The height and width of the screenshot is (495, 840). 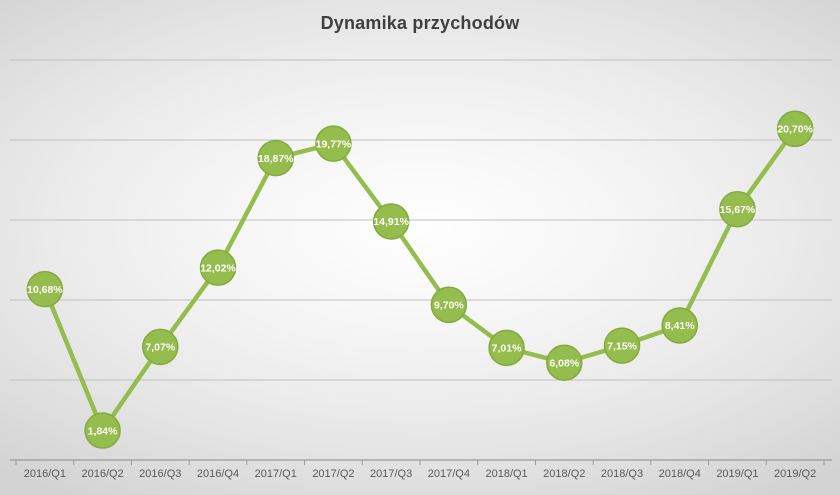 What do you see at coordinates (506, 474) in the screenshot?
I see `x-axis-label: 2018/Q1` at bounding box center [506, 474].